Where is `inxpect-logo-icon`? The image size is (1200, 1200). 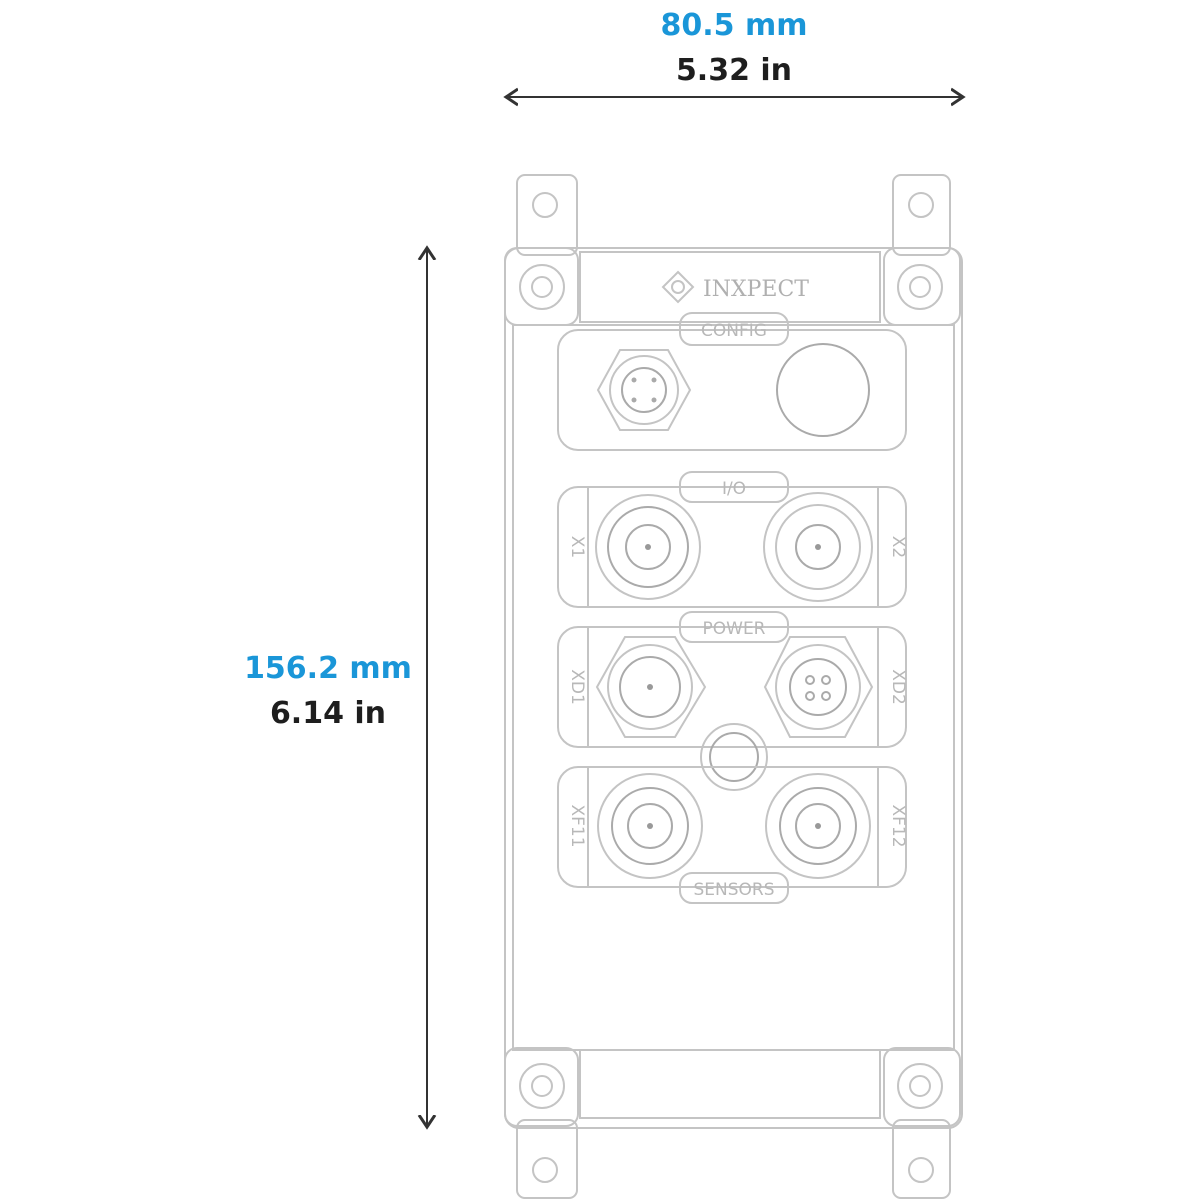 inxpect-logo-icon is located at coordinates (678, 287).